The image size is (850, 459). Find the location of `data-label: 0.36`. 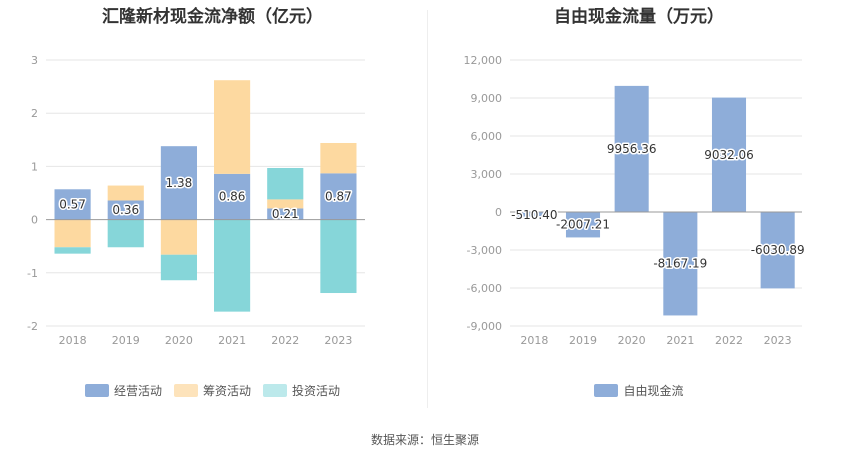

data-label: 0.36 is located at coordinates (125, 210).